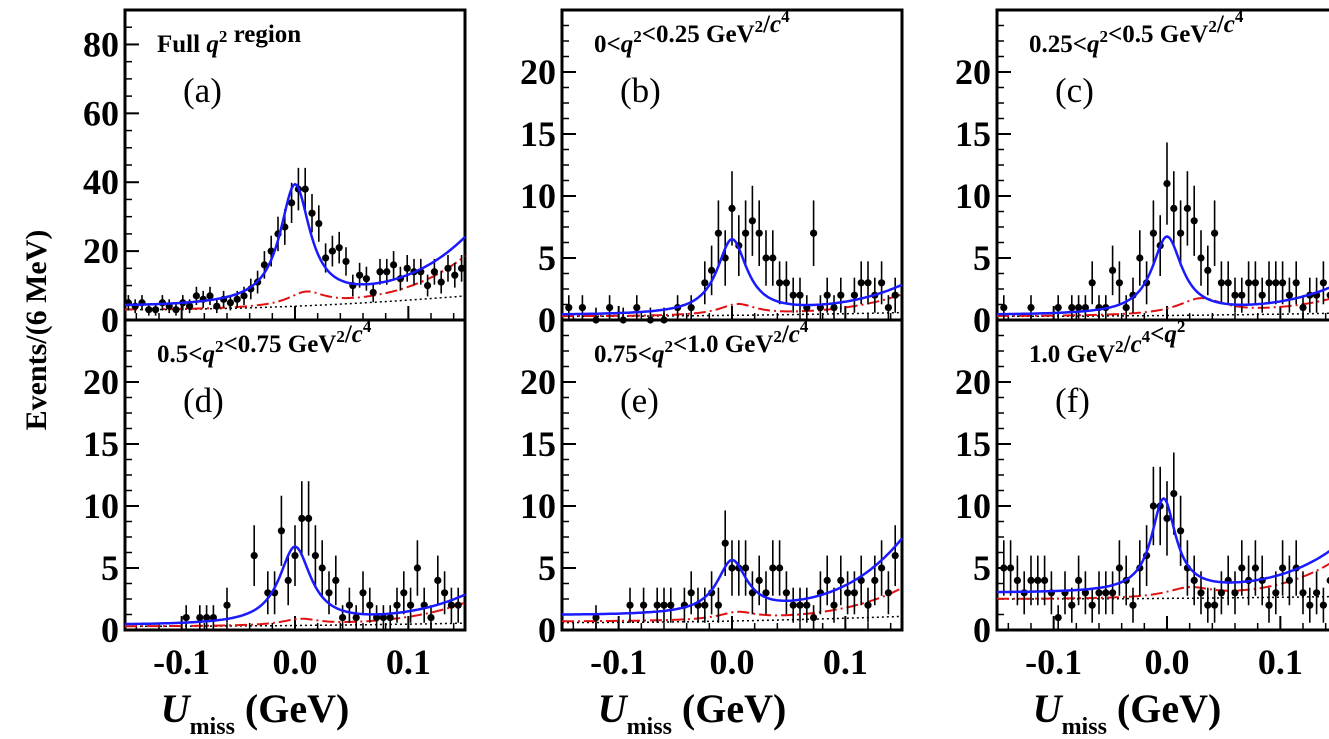 This screenshot has width=1329, height=739. I want to click on panel-letter: (e), so click(639, 400).